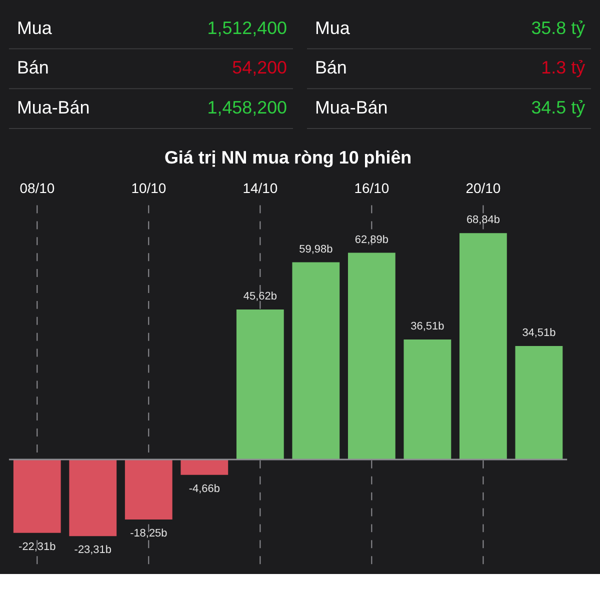 This screenshot has height=600, width=600. I want to click on text: 1,458,200, so click(247, 108).